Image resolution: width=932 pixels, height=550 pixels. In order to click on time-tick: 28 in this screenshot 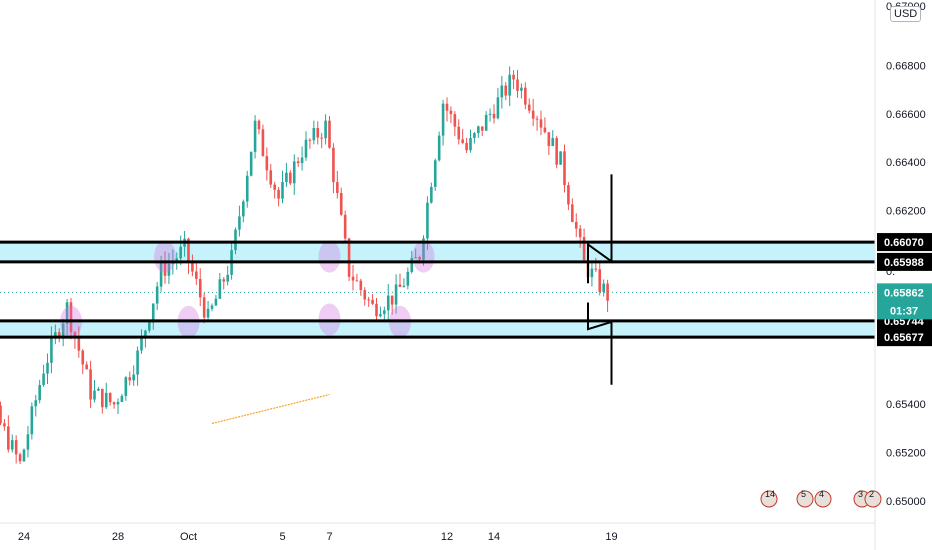, I will do `click(118, 537)`.